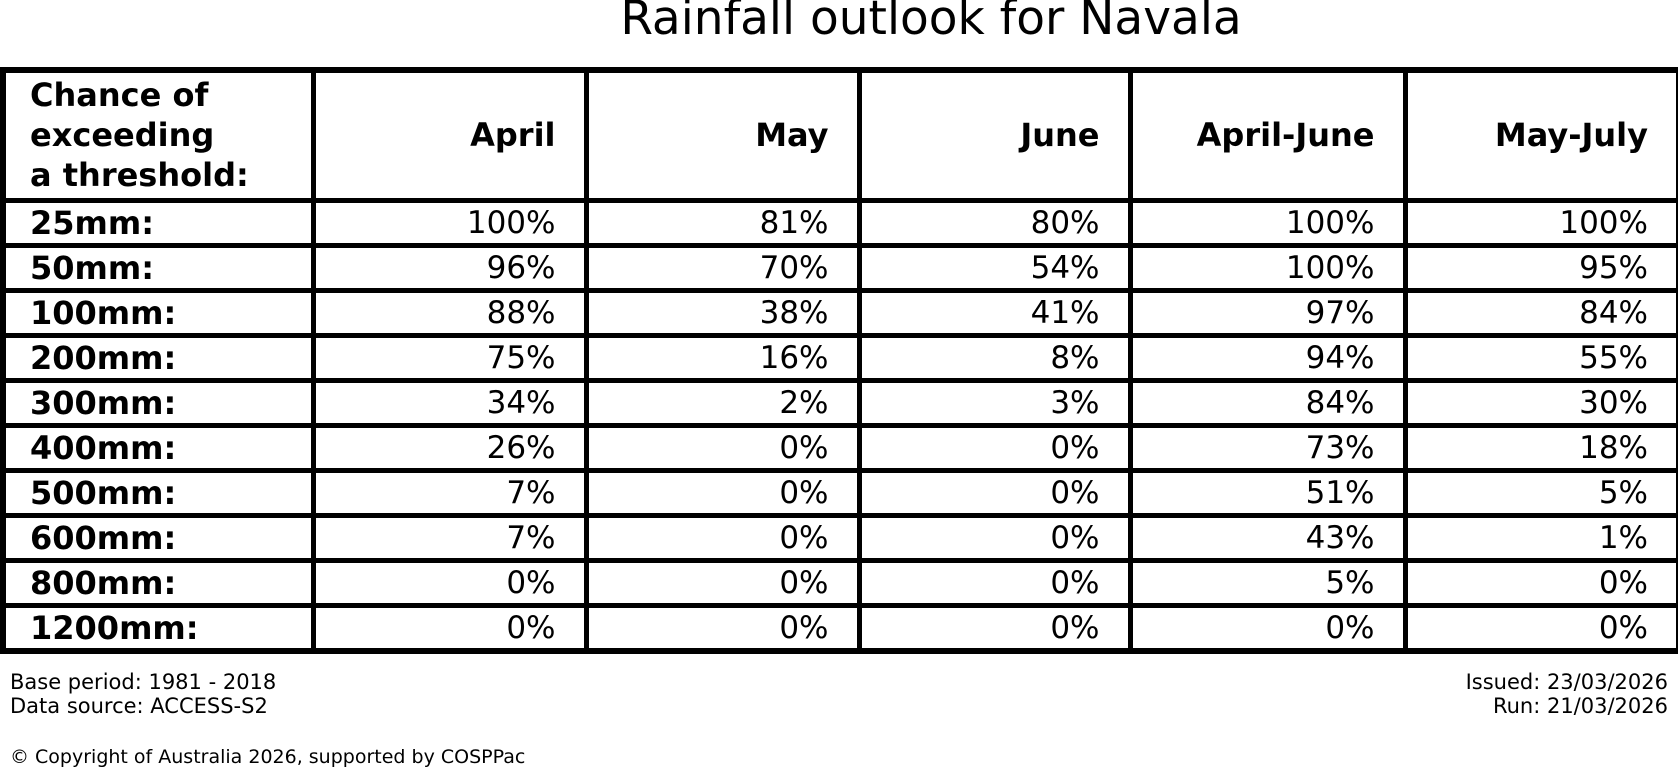 This screenshot has width=1678, height=769. What do you see at coordinates (158, 357) in the screenshot?
I see `threshold-label: 200mm:` at bounding box center [158, 357].